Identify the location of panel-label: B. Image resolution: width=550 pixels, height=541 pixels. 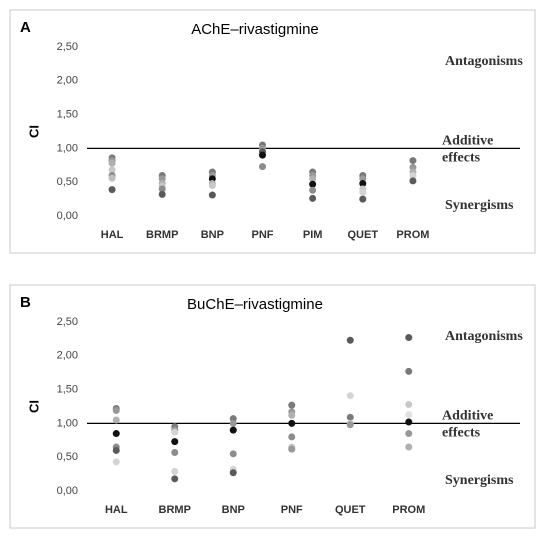
(25, 302).